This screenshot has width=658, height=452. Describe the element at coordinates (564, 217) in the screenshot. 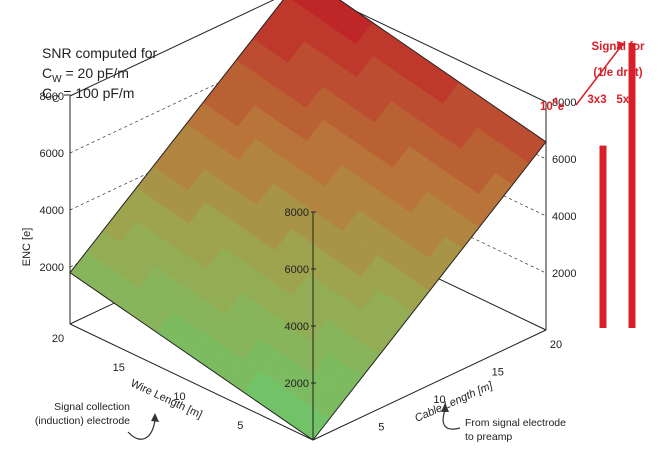

I see `z-tick-right: 4000` at that location.